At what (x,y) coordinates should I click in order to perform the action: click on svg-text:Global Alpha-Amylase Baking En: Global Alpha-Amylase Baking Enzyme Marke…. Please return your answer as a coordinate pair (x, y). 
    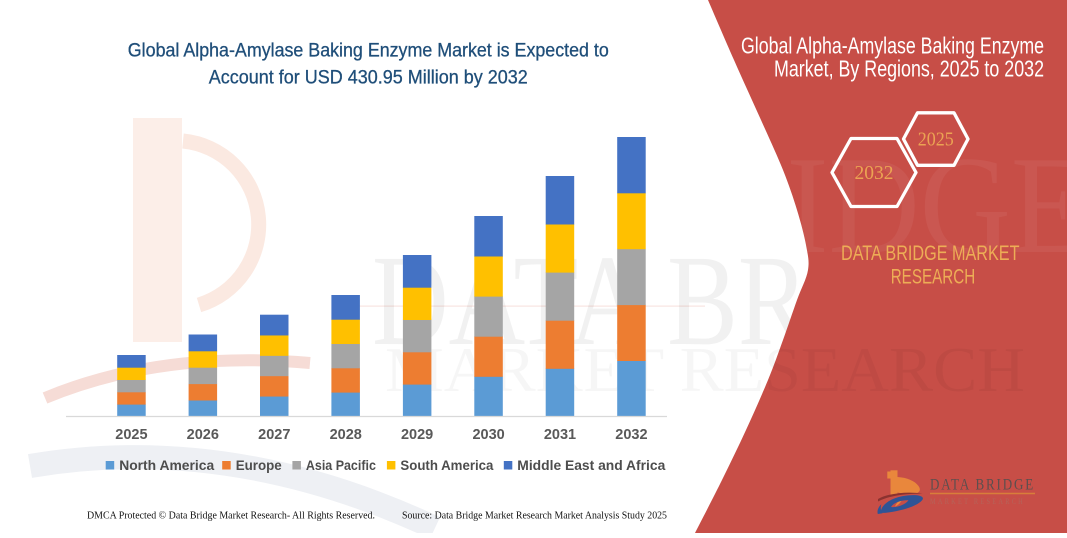
    Looking at the image, I should click on (368, 50).